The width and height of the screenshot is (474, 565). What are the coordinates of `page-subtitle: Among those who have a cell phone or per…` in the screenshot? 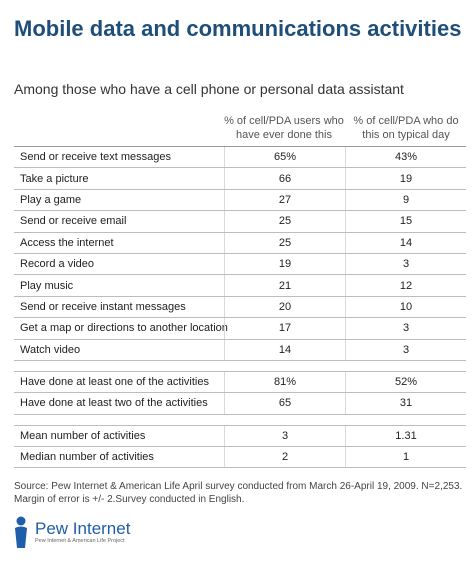 It's located at (209, 89).